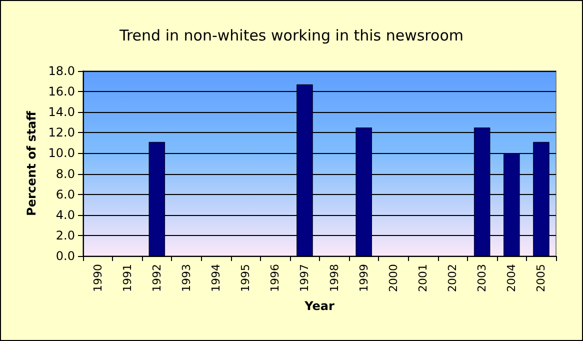  I want to click on x-tick-label: 1996, so click(275, 278).